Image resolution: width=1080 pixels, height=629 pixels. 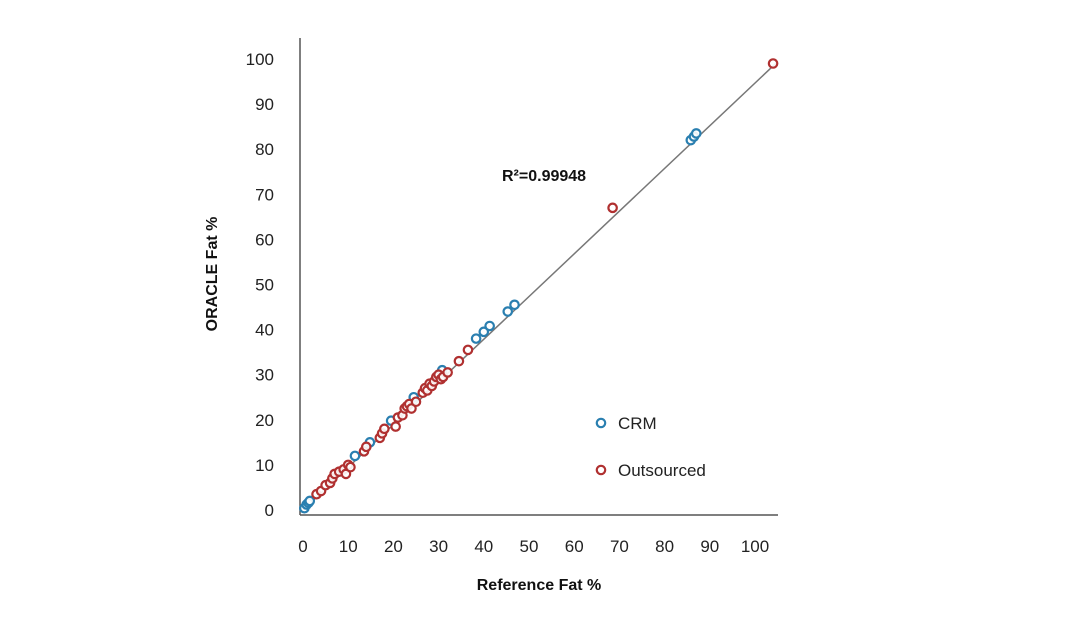 I want to click on x-tick-label: 20, so click(x=393, y=546).